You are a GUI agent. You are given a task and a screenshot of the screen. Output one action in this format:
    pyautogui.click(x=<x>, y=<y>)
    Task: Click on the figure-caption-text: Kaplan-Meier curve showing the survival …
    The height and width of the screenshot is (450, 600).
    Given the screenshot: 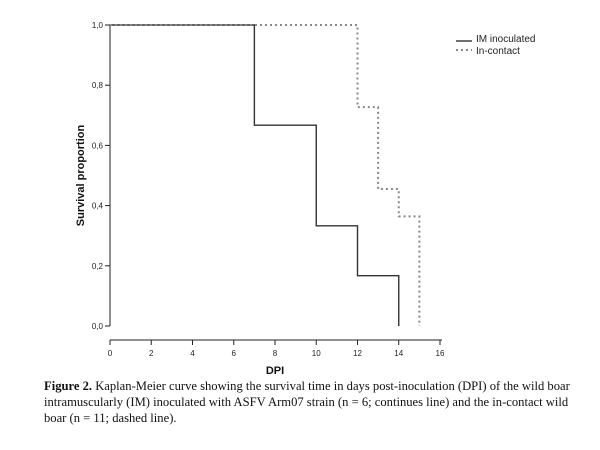 What is the action you would take?
    pyautogui.click(x=307, y=402)
    